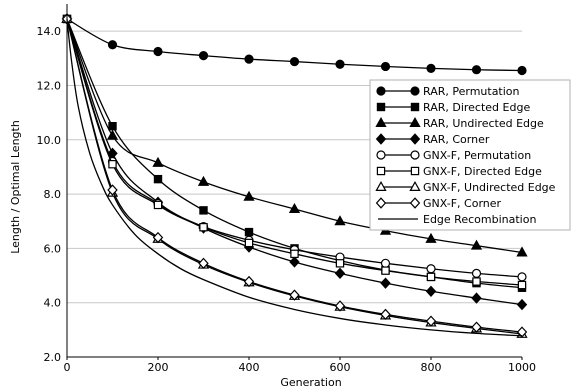 This screenshot has width=576, height=390. What do you see at coordinates (158, 367) in the screenshot?
I see `x-tick-label: 200` at bounding box center [158, 367].